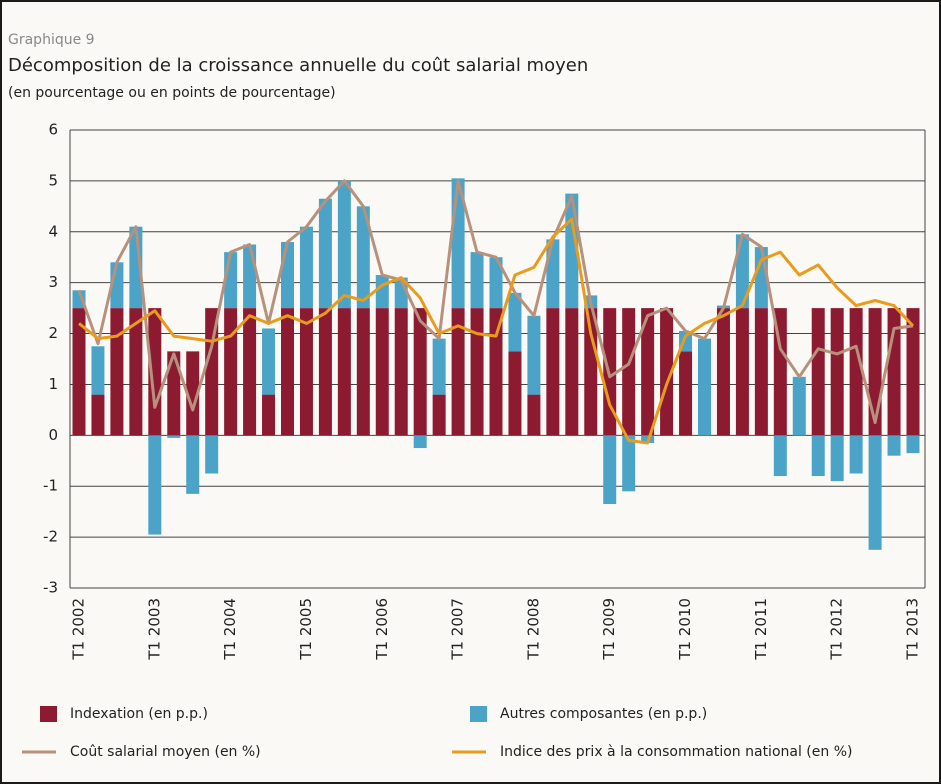  Describe the element at coordinates (79, 629) in the screenshot. I see `x-tick-label: T1 2002` at that location.